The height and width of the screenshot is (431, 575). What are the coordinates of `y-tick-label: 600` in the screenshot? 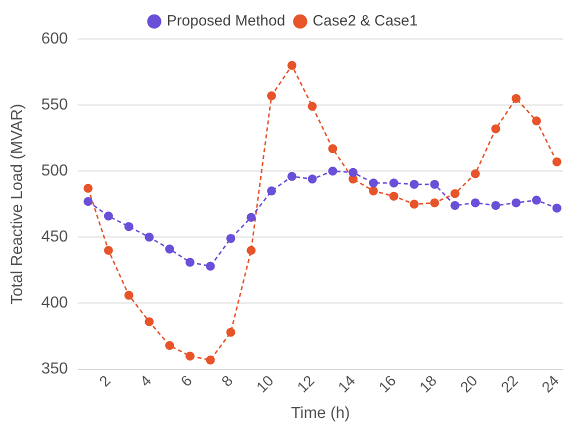 It's located at (54, 39).